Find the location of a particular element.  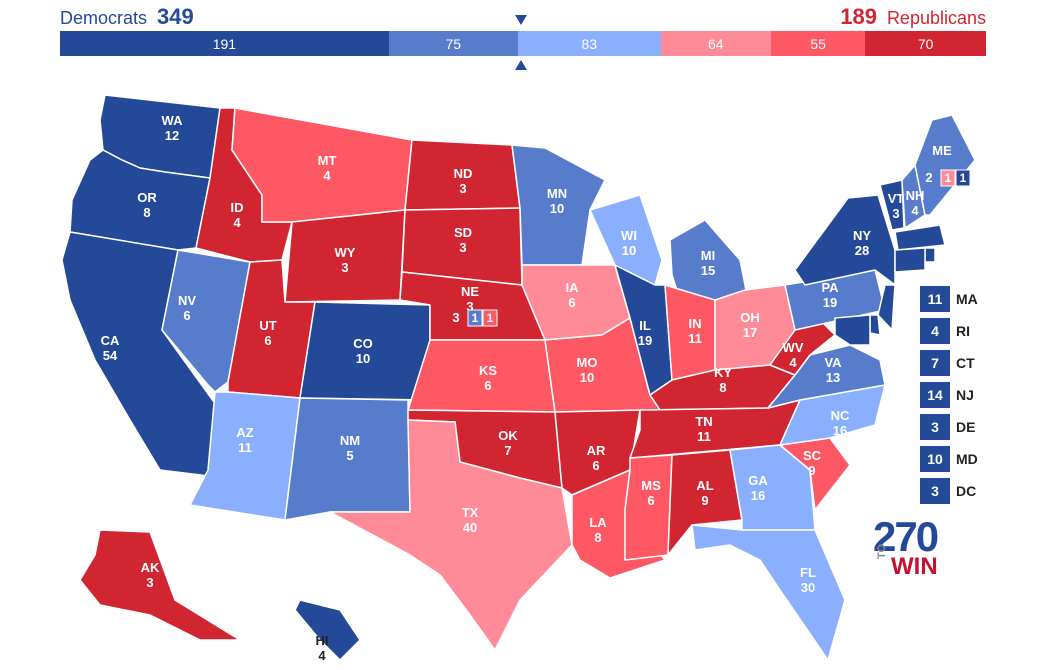

270towin-logo: 270 TO WIN is located at coordinates (913, 550).